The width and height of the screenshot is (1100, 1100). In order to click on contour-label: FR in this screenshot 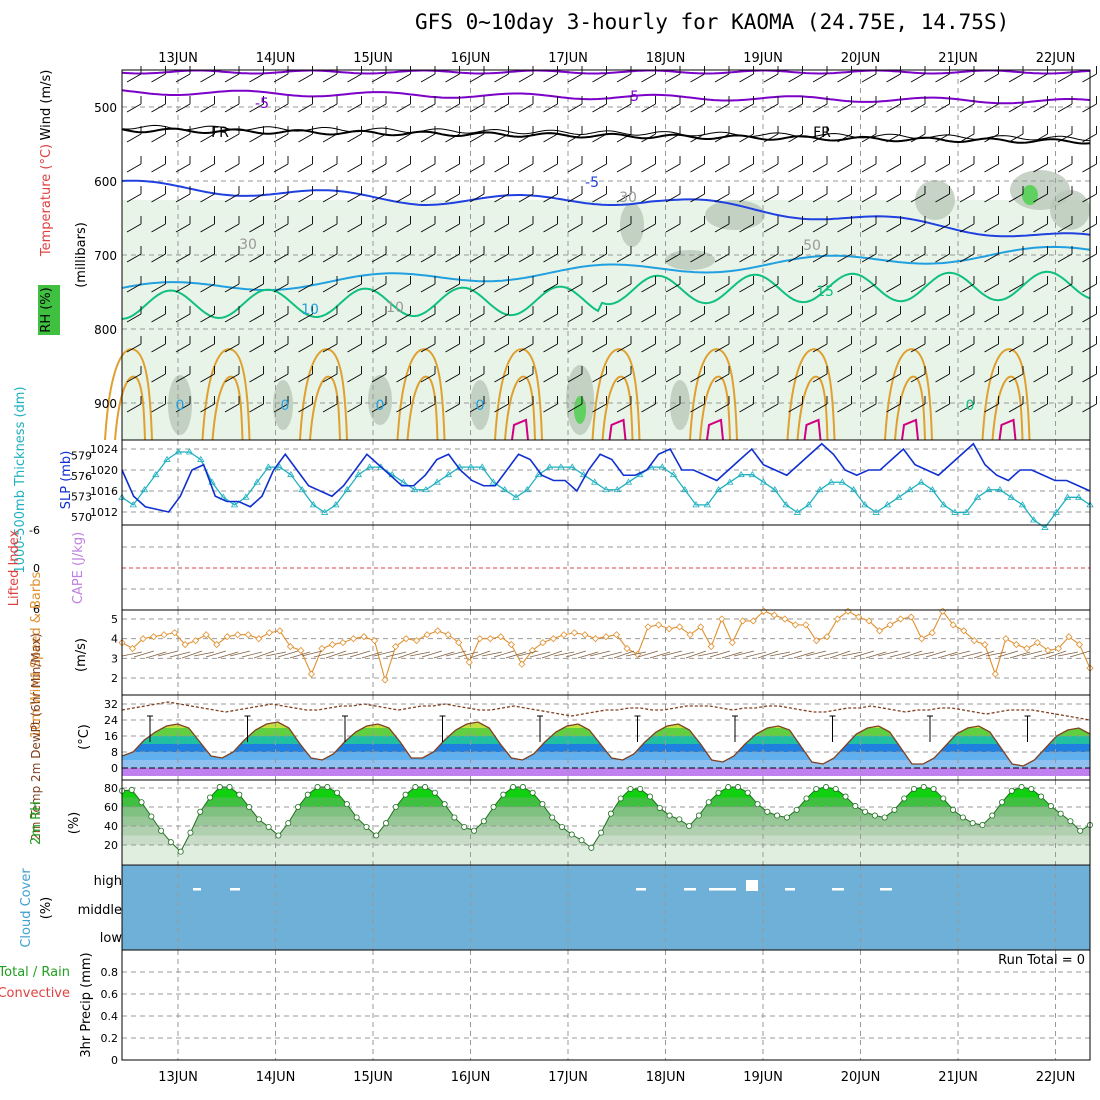, I will do `click(220, 133)`.